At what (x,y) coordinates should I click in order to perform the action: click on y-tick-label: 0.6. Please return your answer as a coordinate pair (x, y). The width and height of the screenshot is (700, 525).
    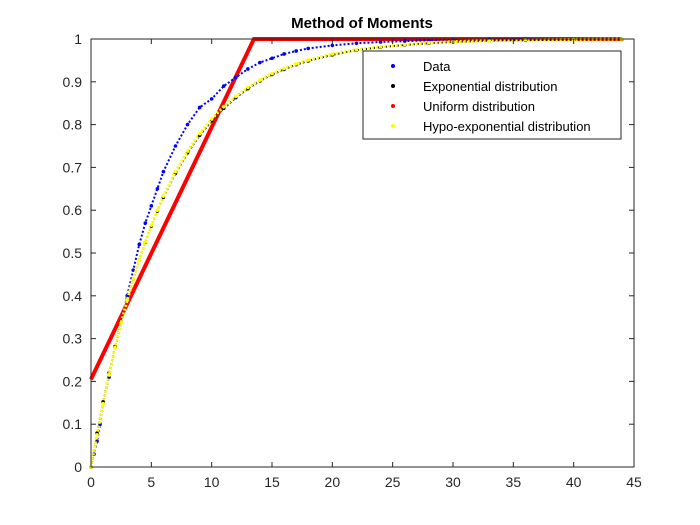
    Looking at the image, I should click on (73, 210).